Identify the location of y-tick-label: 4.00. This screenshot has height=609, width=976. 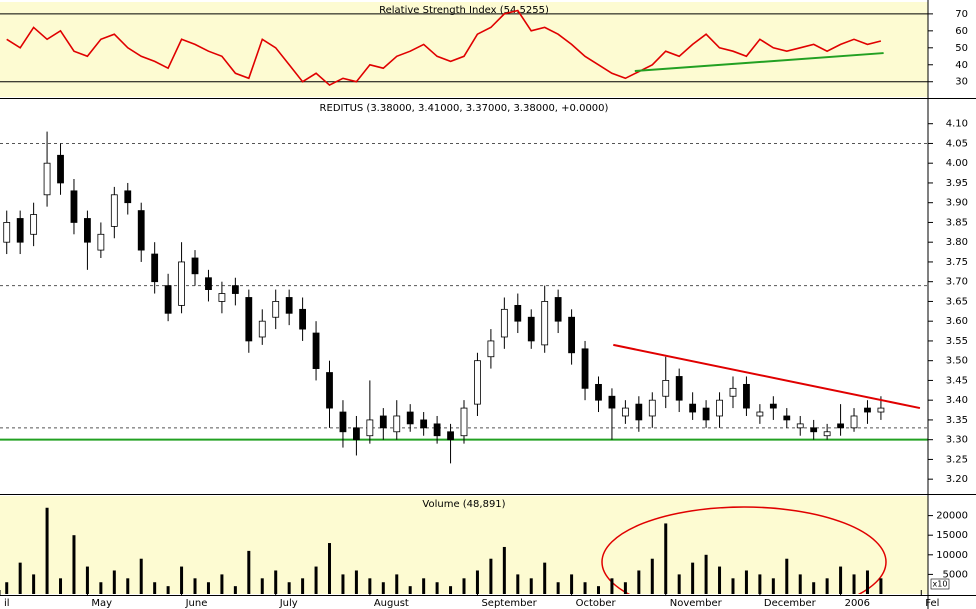
(957, 163).